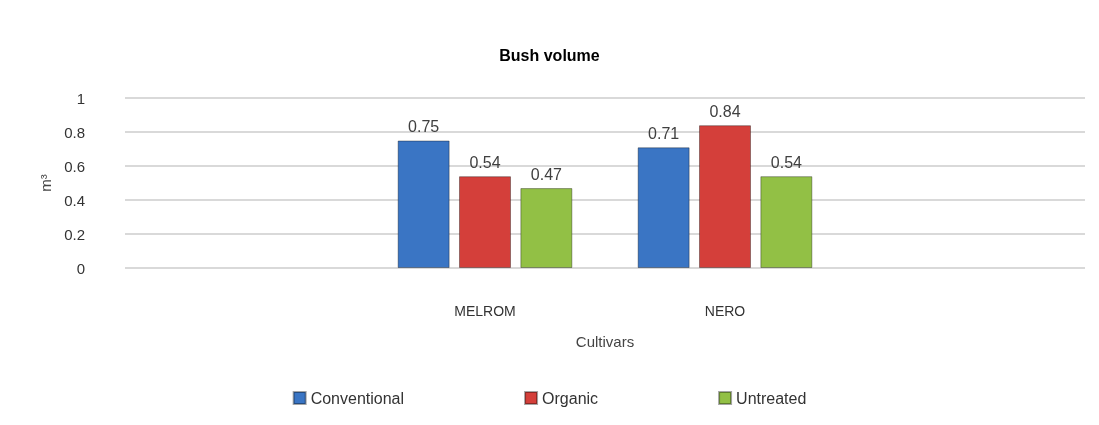 Image resolution: width=1099 pixels, height=425 pixels. What do you see at coordinates (725, 111) in the screenshot?
I see `data-label: 0.84` at bounding box center [725, 111].